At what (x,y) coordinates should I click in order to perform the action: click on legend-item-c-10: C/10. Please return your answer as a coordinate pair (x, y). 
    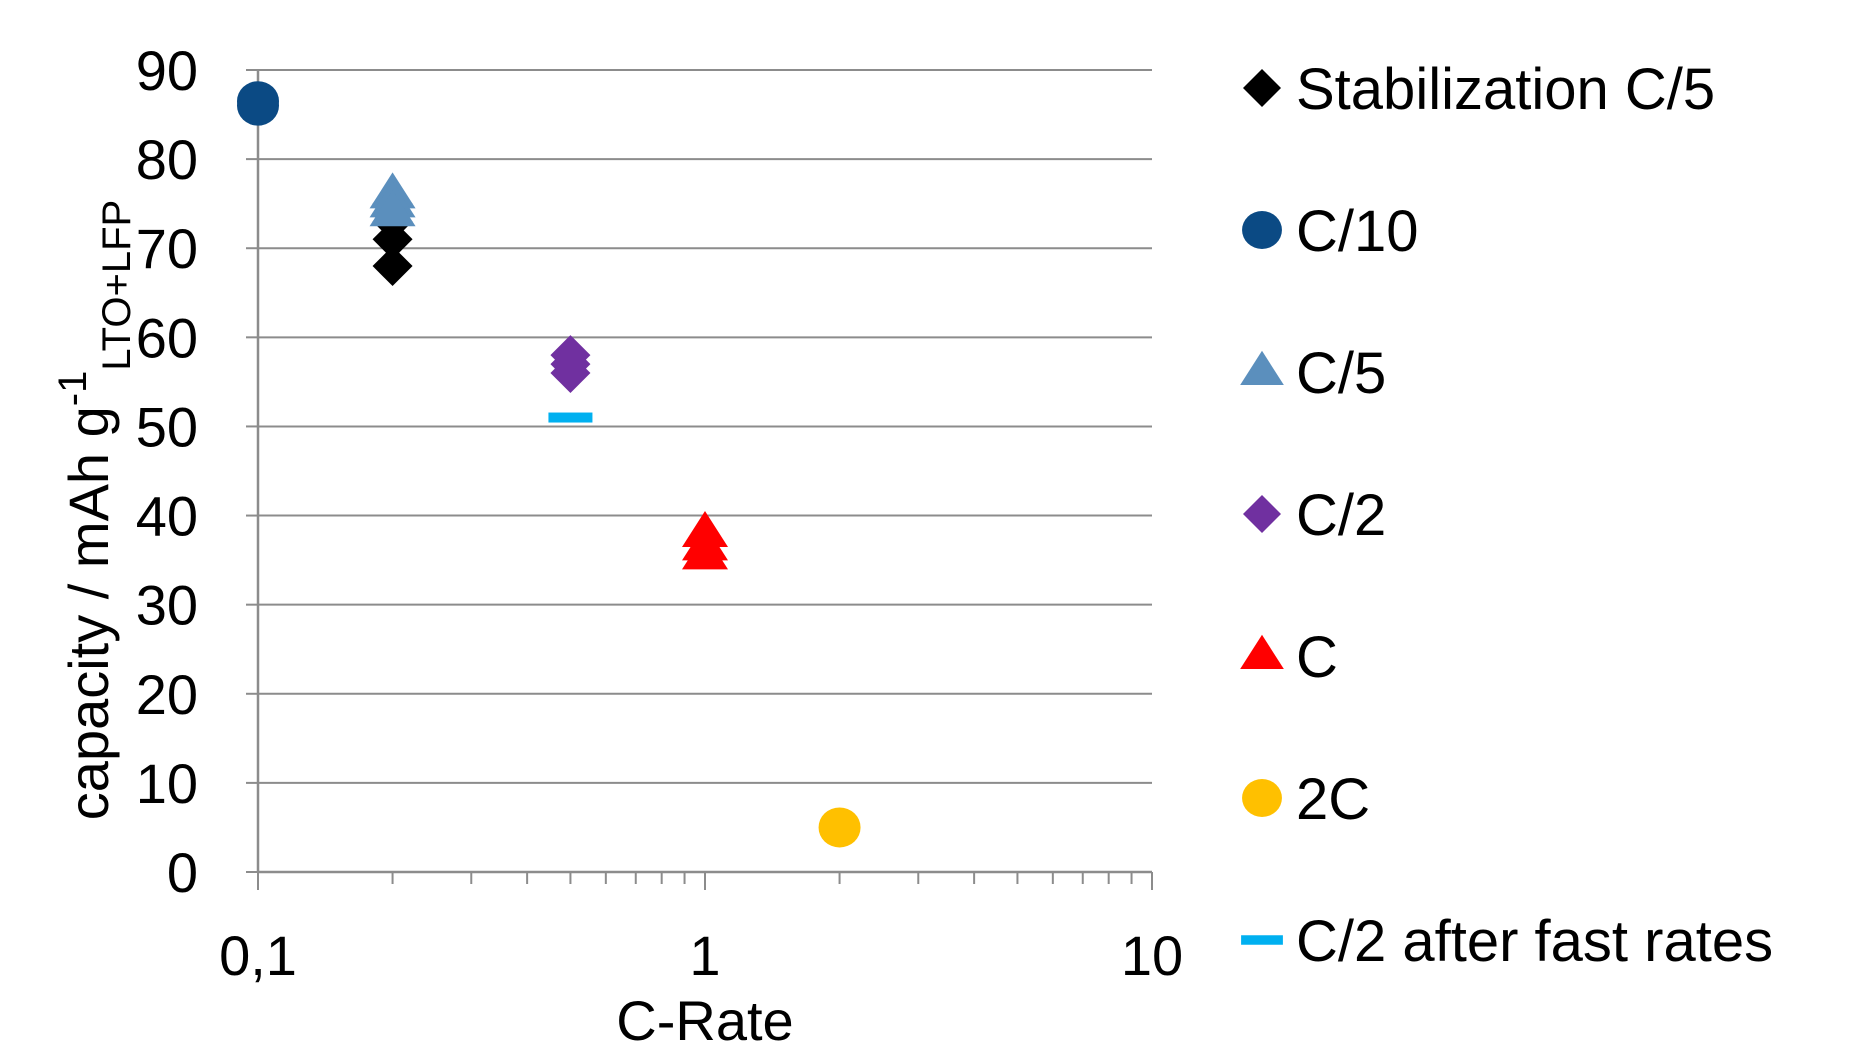
    Looking at the image, I should click on (1330, 231).